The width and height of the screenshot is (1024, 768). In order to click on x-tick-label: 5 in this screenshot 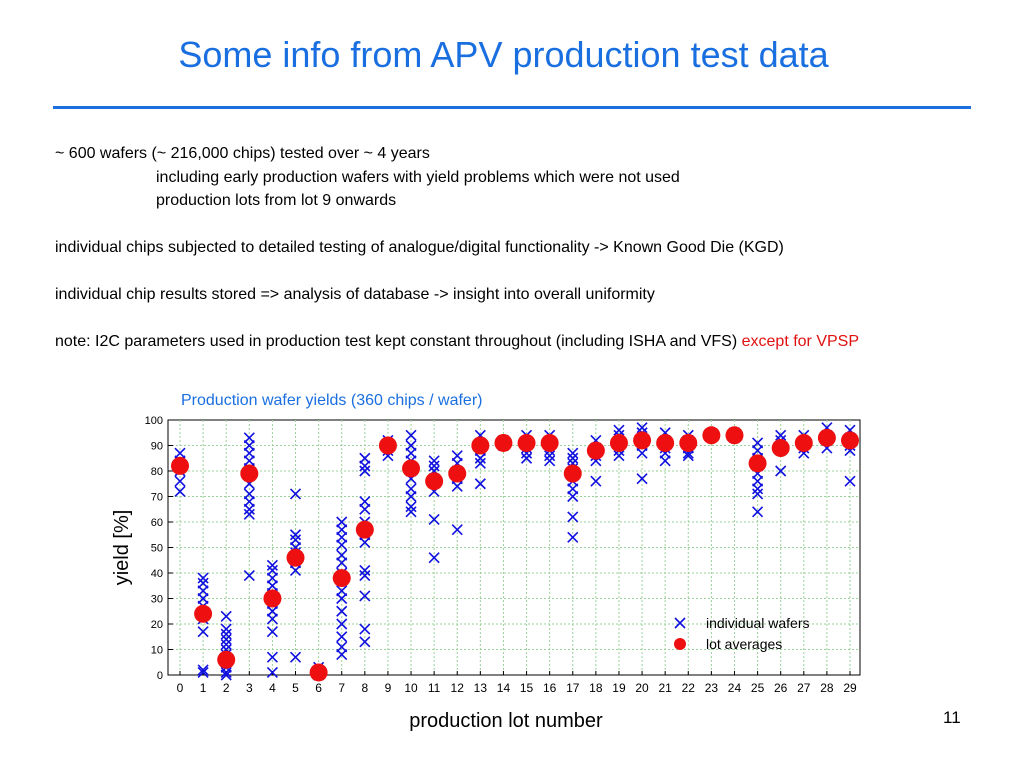, I will do `click(295, 688)`.